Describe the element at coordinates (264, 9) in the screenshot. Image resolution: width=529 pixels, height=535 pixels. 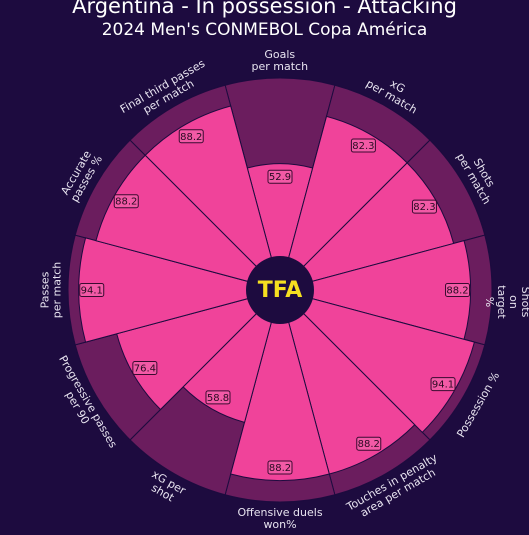
I see `chart-title: Argentina - In possession - Attacking` at that location.